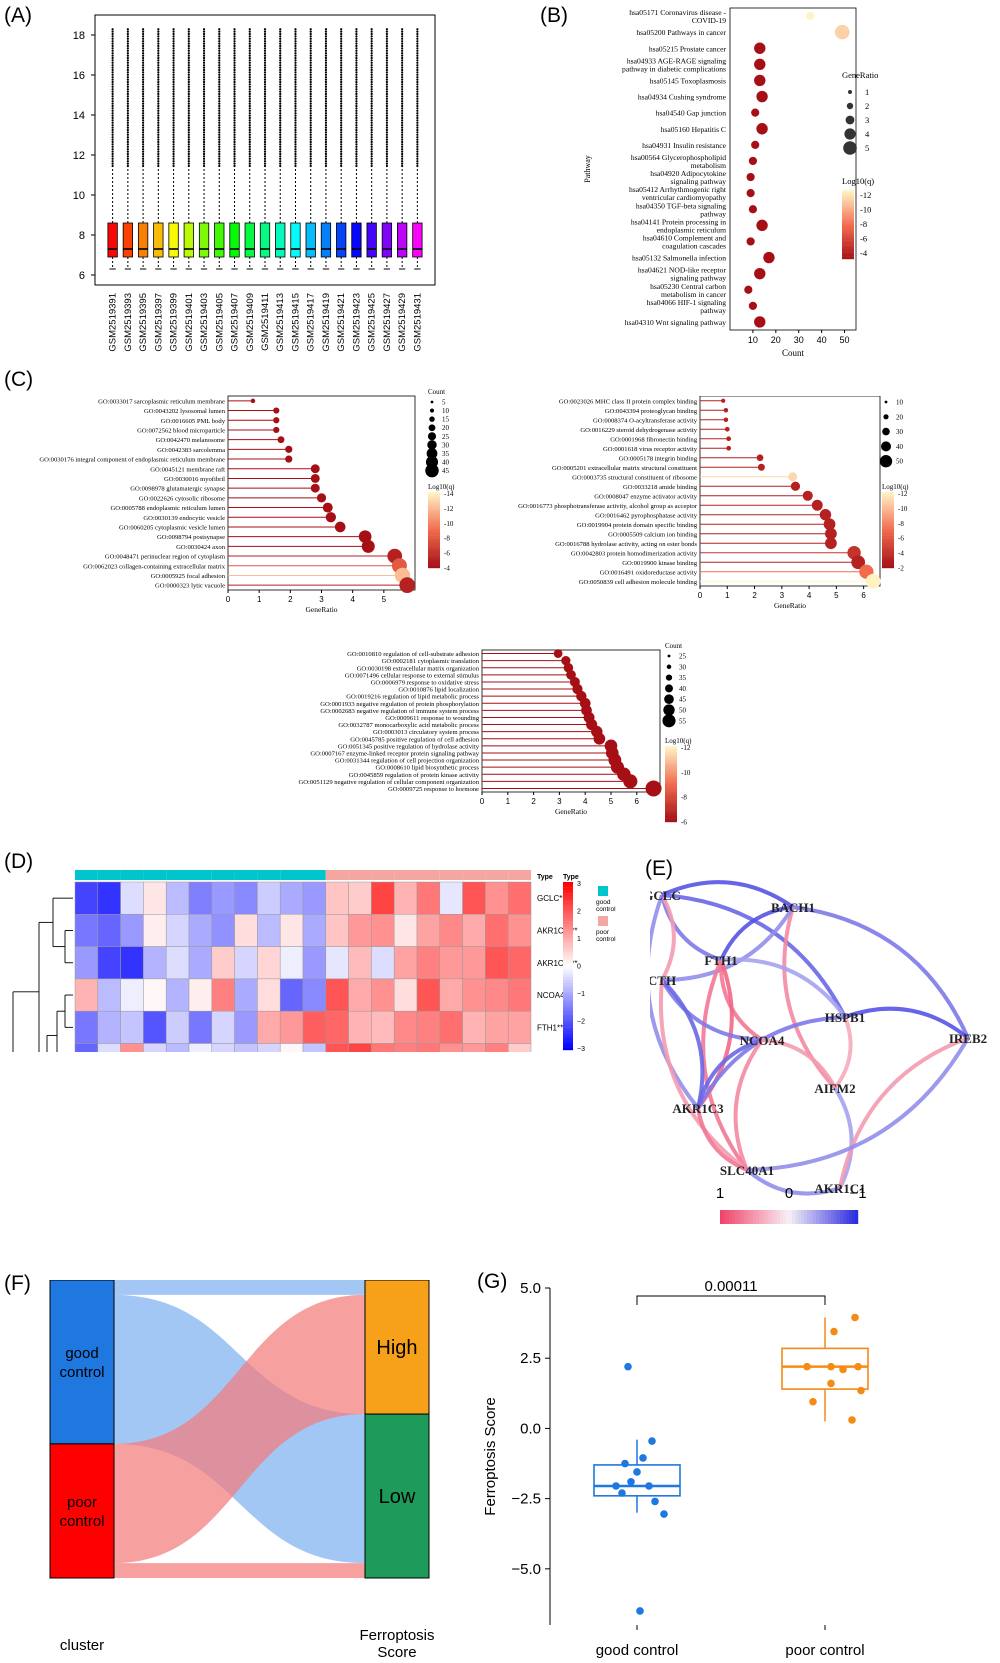  I want to click on x-tick-label: GSM2519425, so click(372, 322).